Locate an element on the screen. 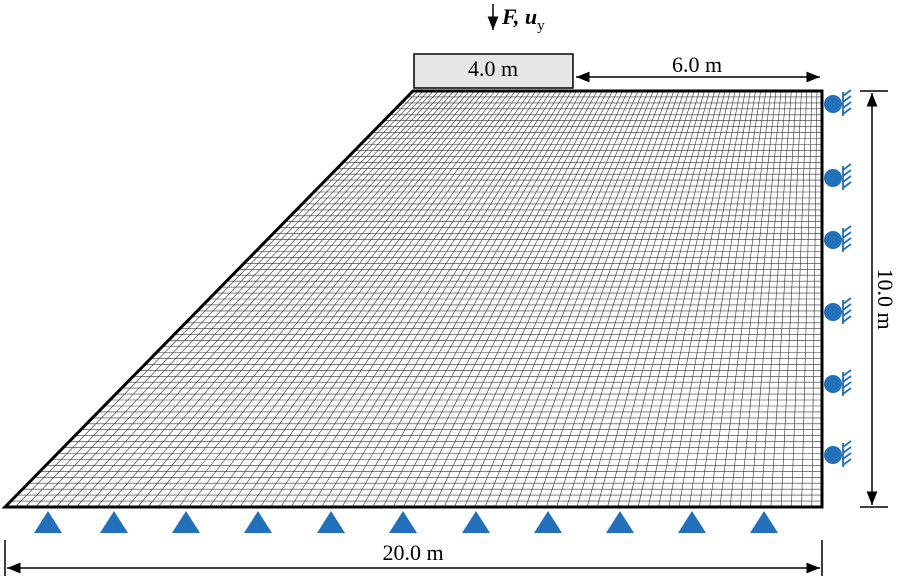 The width and height of the screenshot is (900, 576). load-label-main: F, u is located at coordinates (519, 16).